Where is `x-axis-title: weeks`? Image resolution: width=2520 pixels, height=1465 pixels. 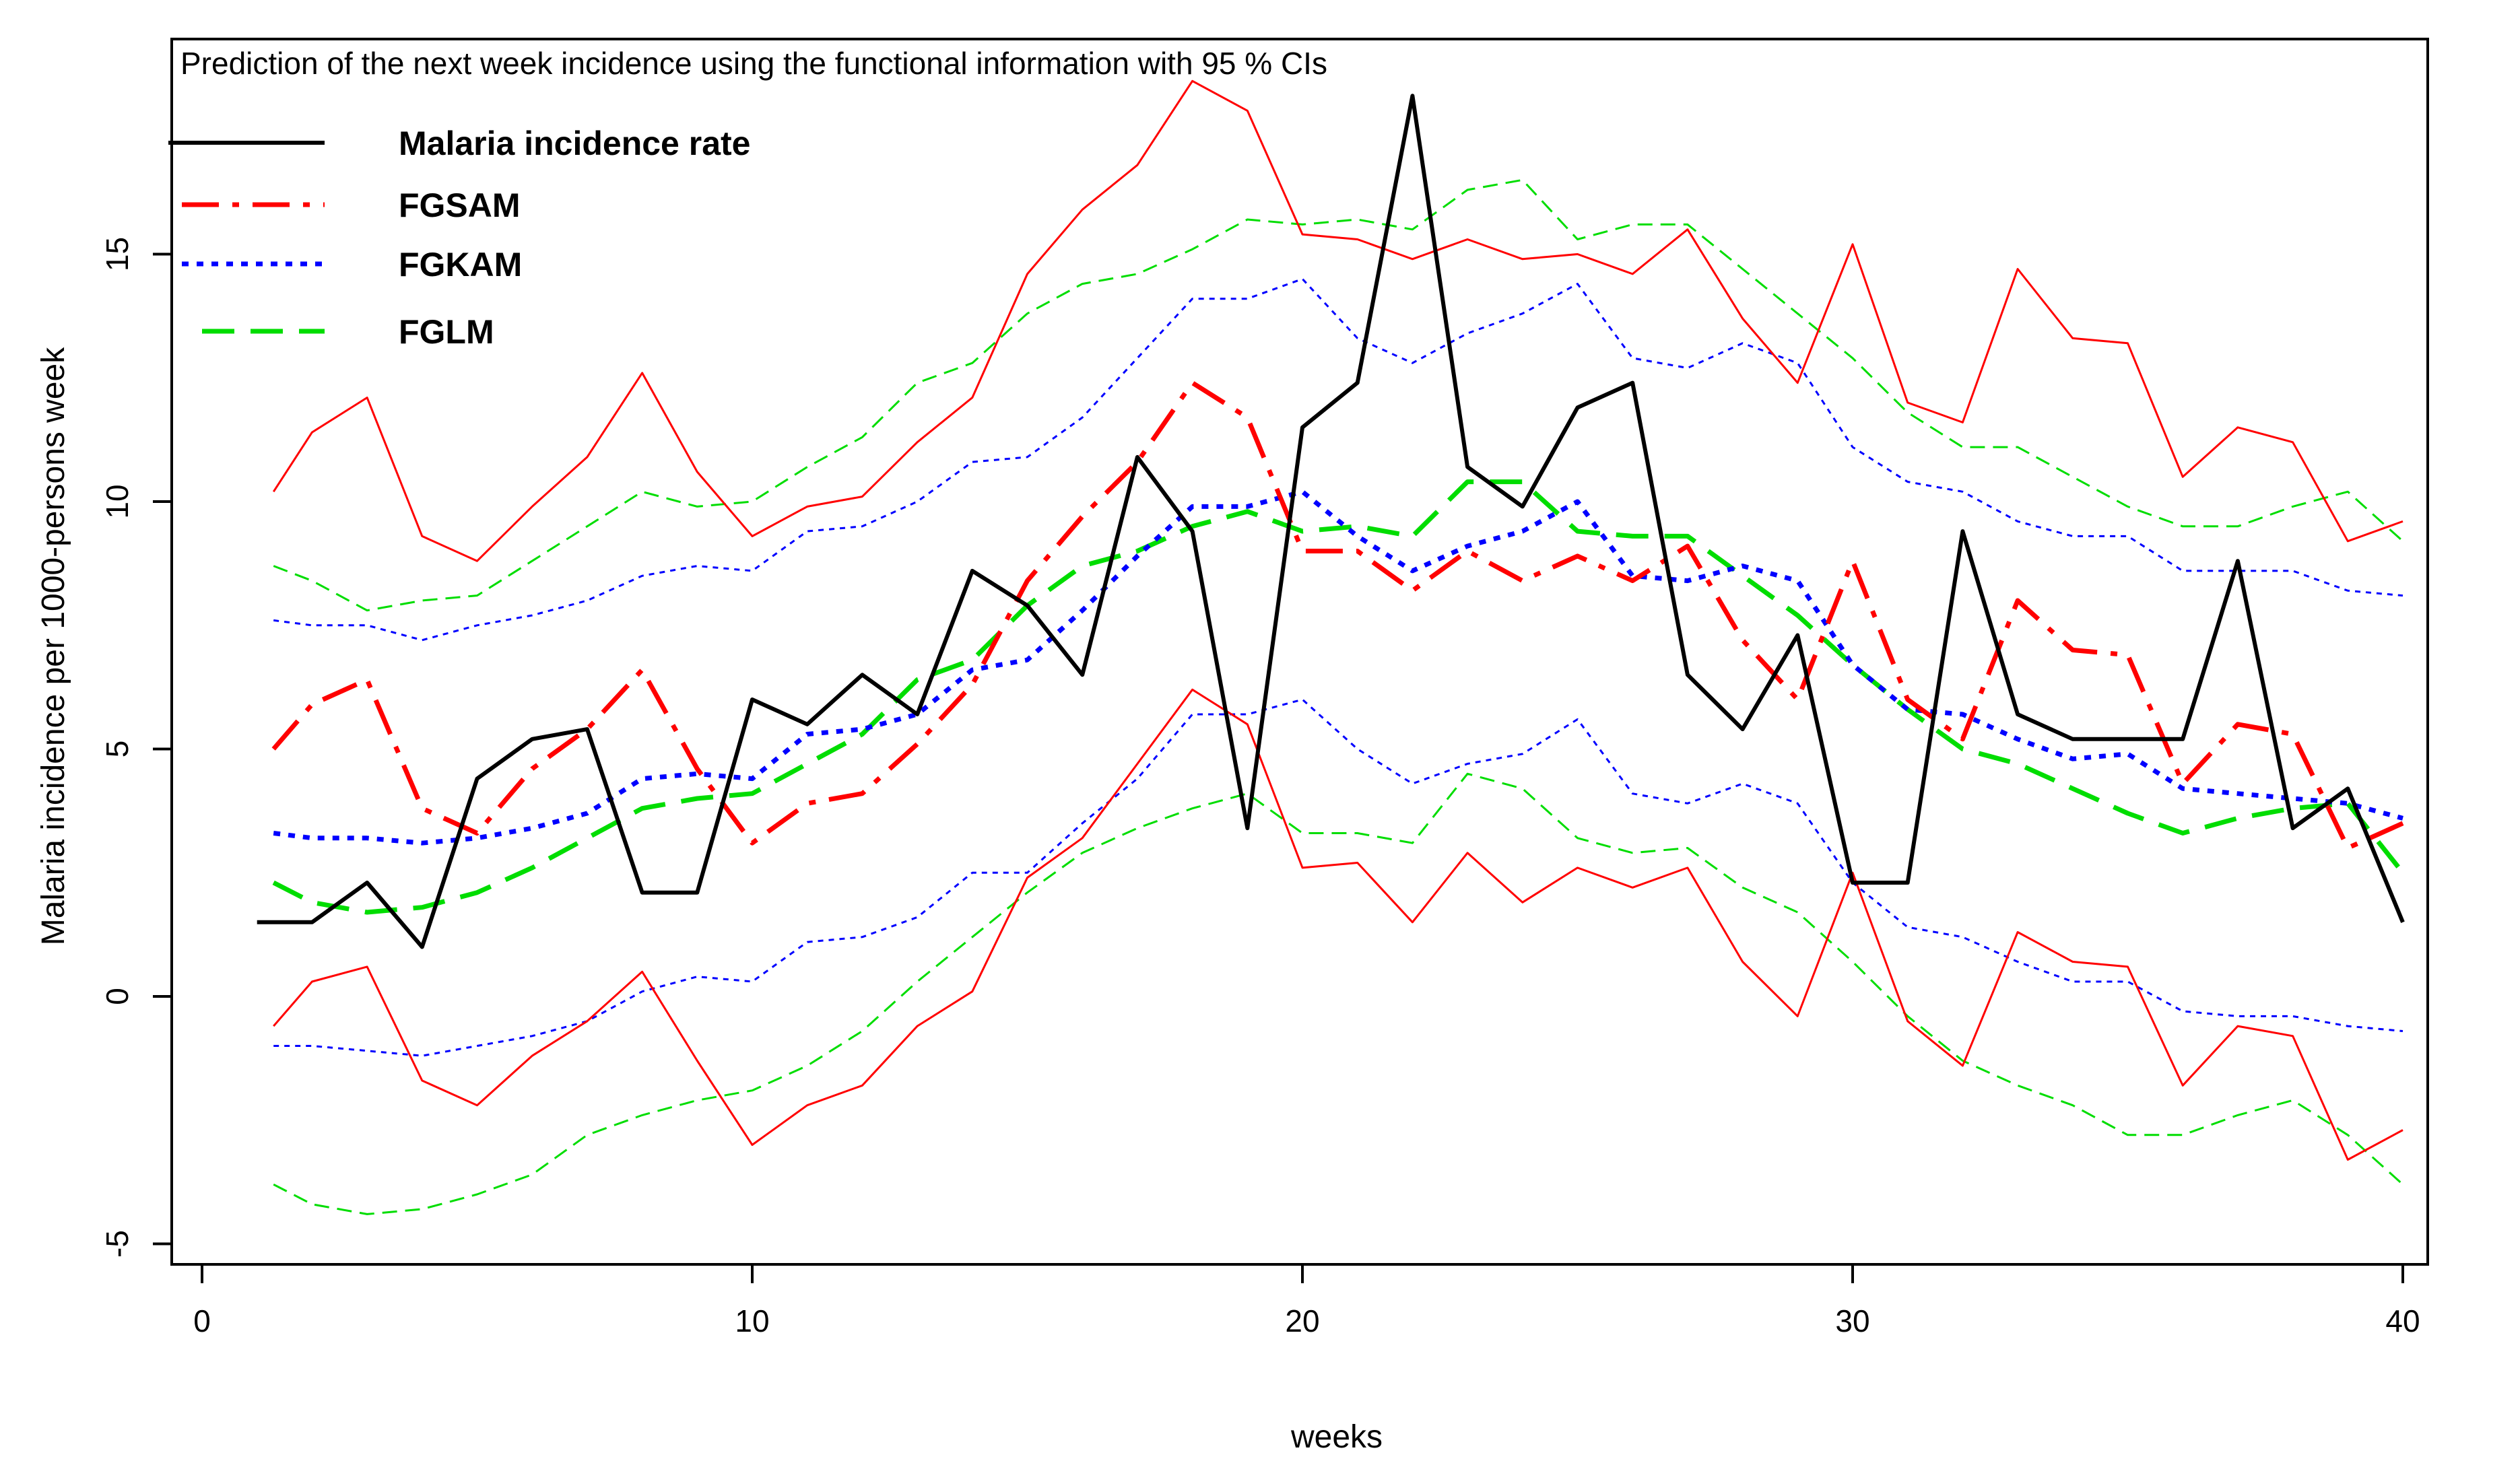
x-axis-title: weeks is located at coordinates (1336, 1437).